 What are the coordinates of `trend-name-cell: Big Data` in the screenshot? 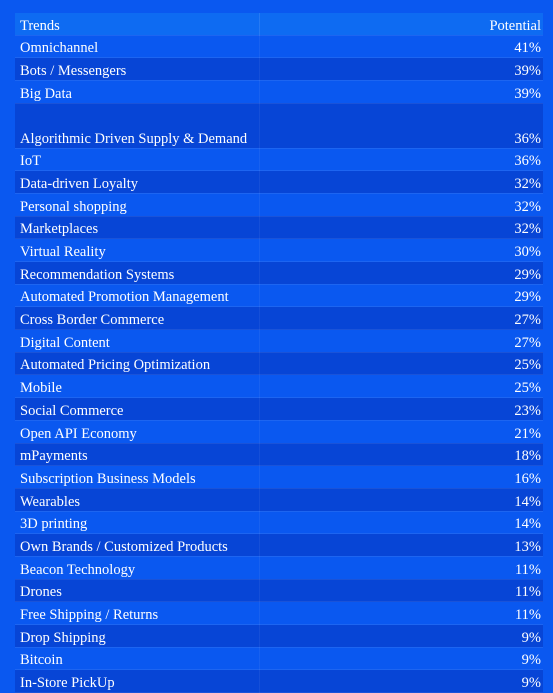 It's located at (137, 92).